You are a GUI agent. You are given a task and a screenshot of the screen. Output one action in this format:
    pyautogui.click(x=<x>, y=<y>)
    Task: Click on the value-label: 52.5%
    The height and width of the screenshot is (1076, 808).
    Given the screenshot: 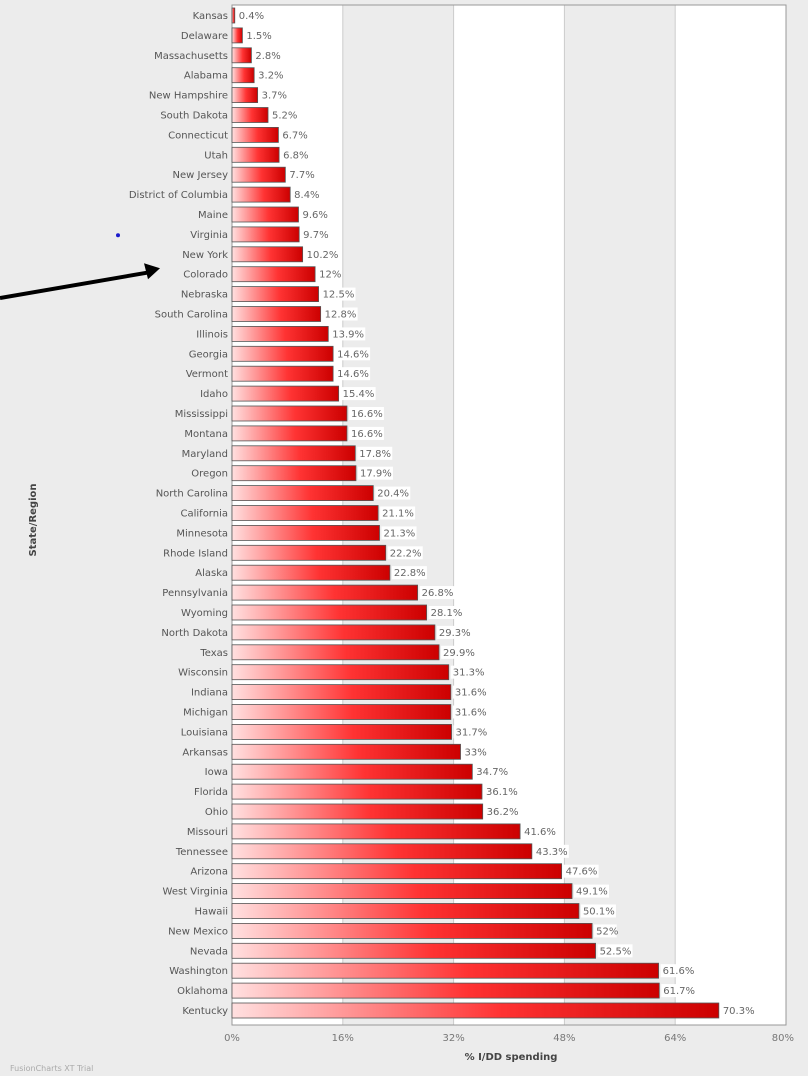 What is the action you would take?
    pyautogui.click(x=616, y=951)
    